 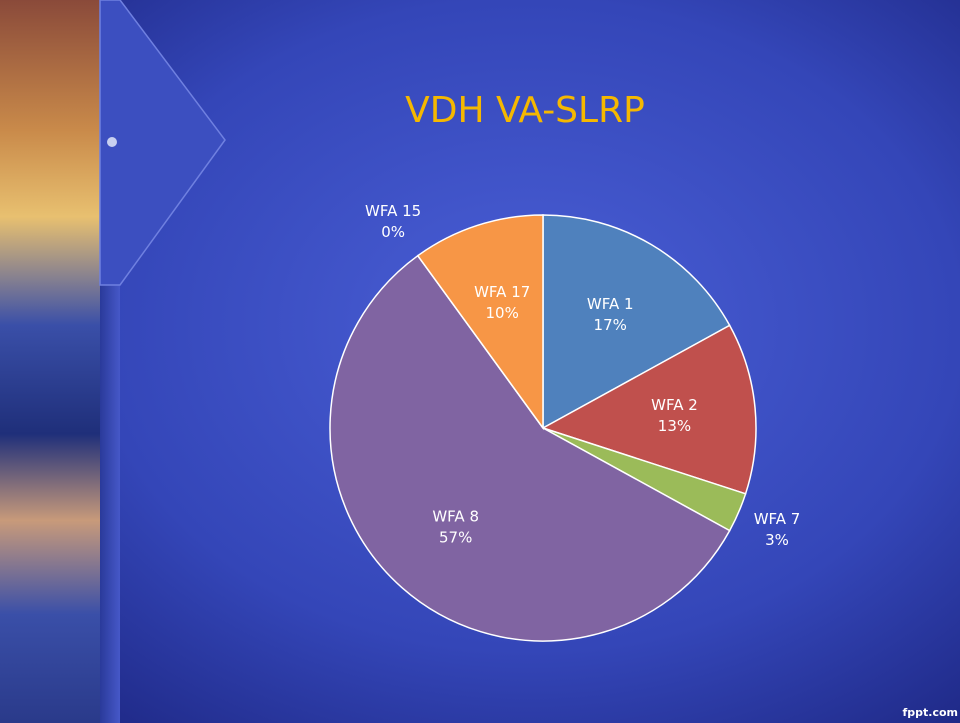 I want to click on slice-label: WFA 8, so click(x=455, y=517).